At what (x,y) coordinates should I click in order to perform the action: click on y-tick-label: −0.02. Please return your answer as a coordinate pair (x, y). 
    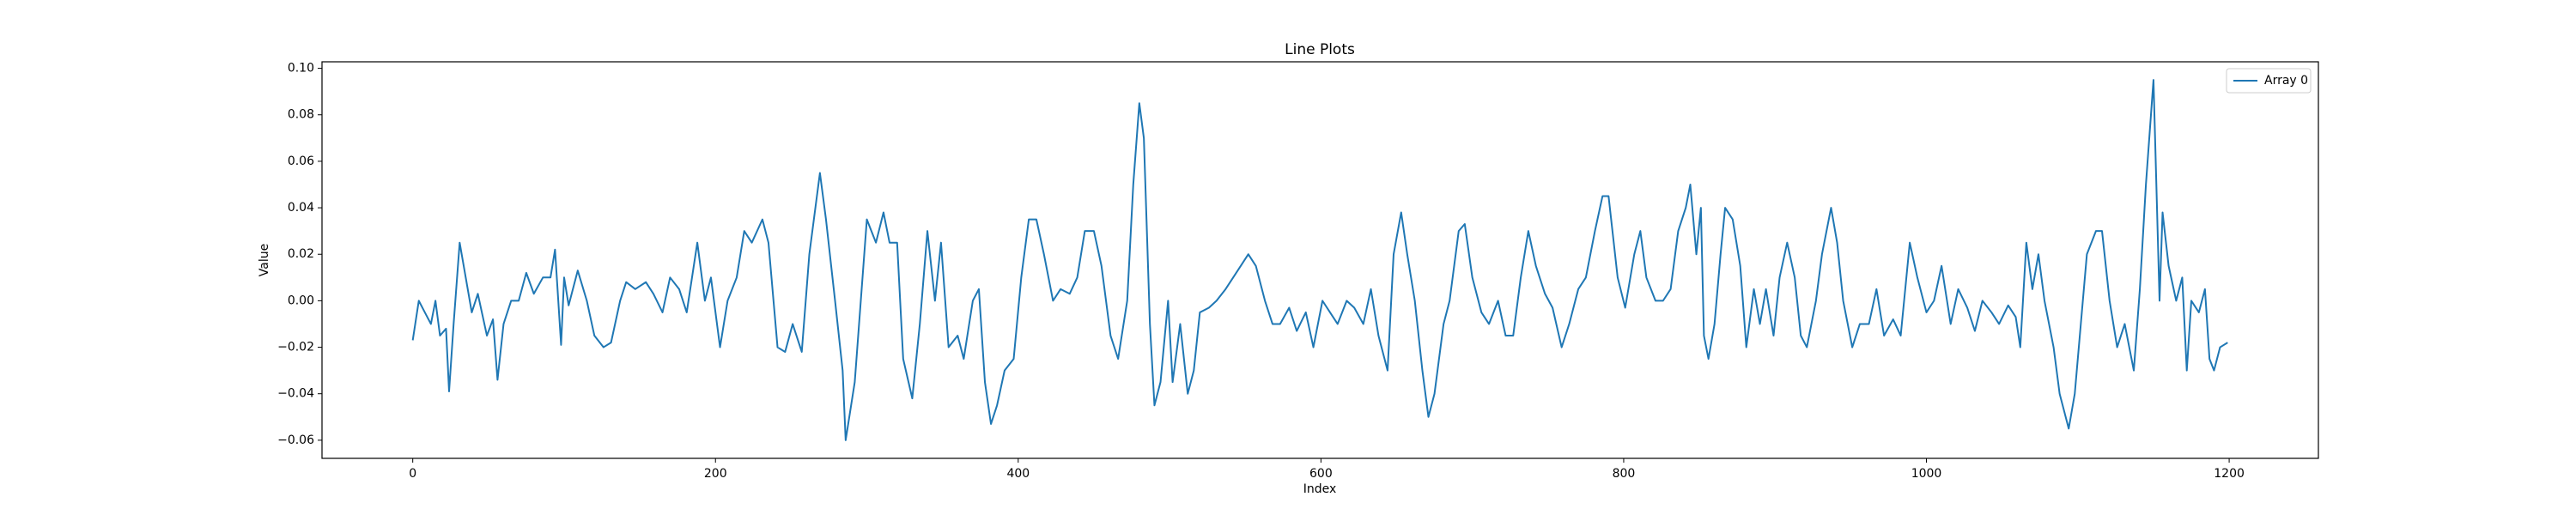
    Looking at the image, I should click on (295, 347).